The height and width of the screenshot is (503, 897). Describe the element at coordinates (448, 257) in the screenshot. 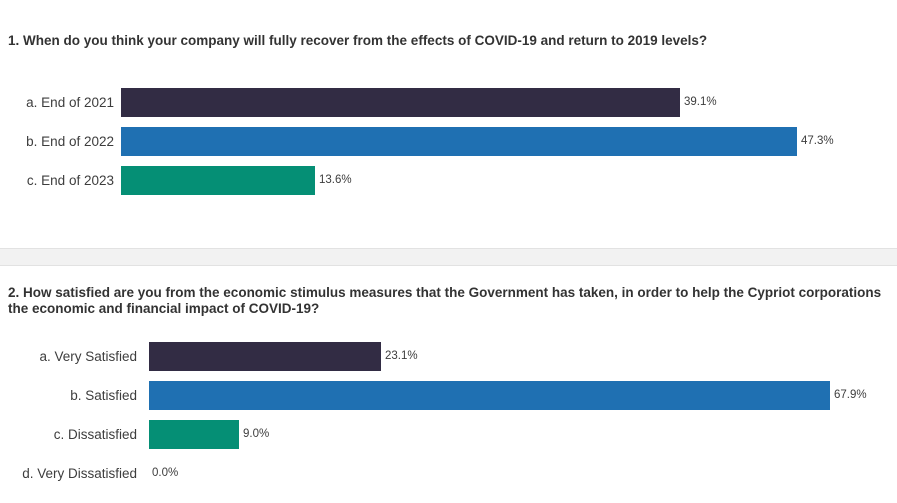

I see `section-divider` at that location.